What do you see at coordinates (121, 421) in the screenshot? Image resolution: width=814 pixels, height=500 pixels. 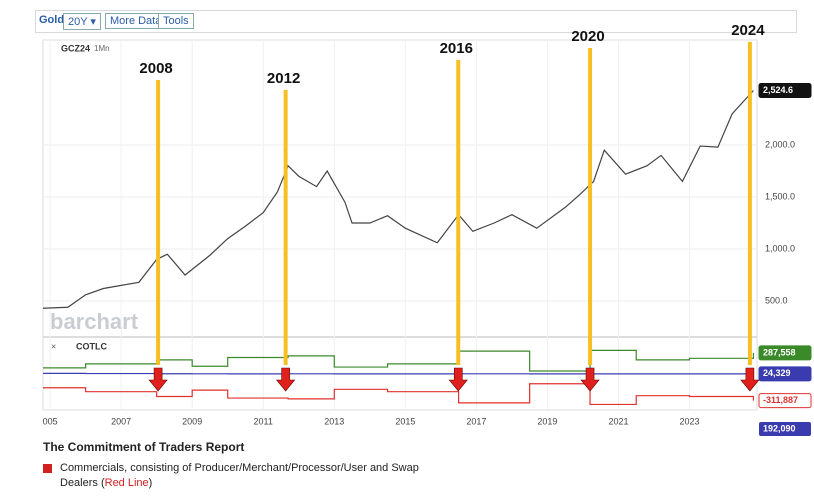 I see `x-tick-label: 2007` at bounding box center [121, 421].